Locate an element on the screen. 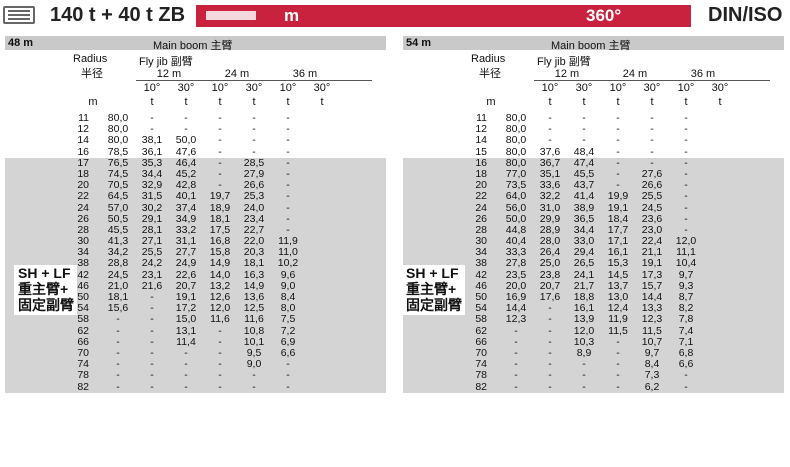 This screenshot has width=790, height=467. load-cell: 11,0 is located at coordinates (288, 252).